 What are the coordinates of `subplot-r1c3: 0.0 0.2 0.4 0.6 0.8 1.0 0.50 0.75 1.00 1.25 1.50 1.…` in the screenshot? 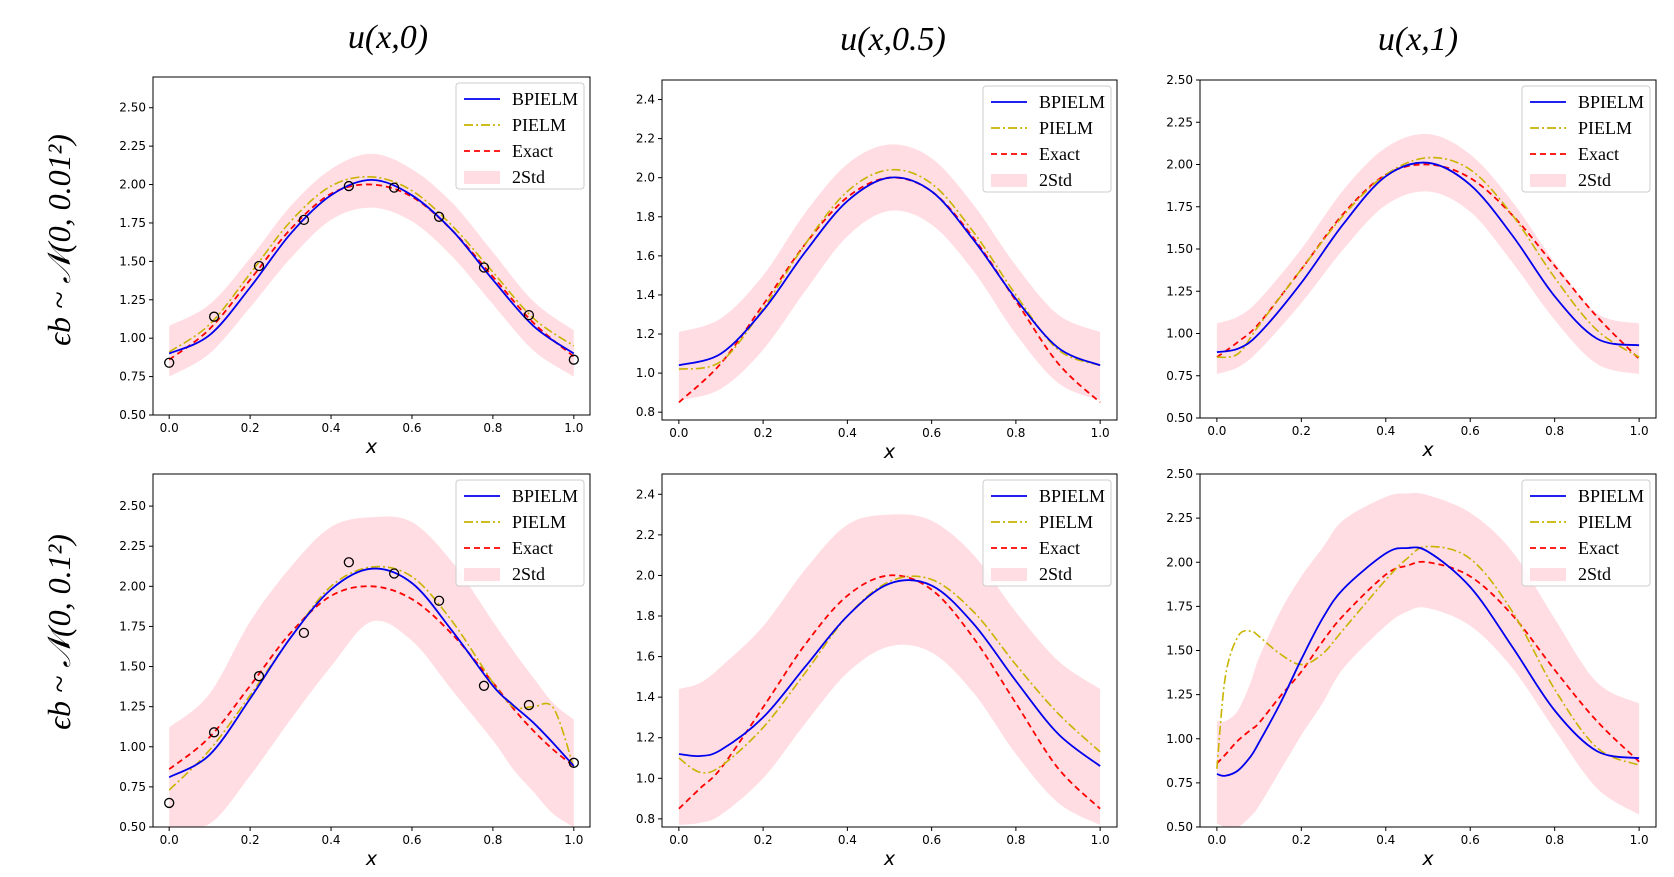 It's located at (1411, 267).